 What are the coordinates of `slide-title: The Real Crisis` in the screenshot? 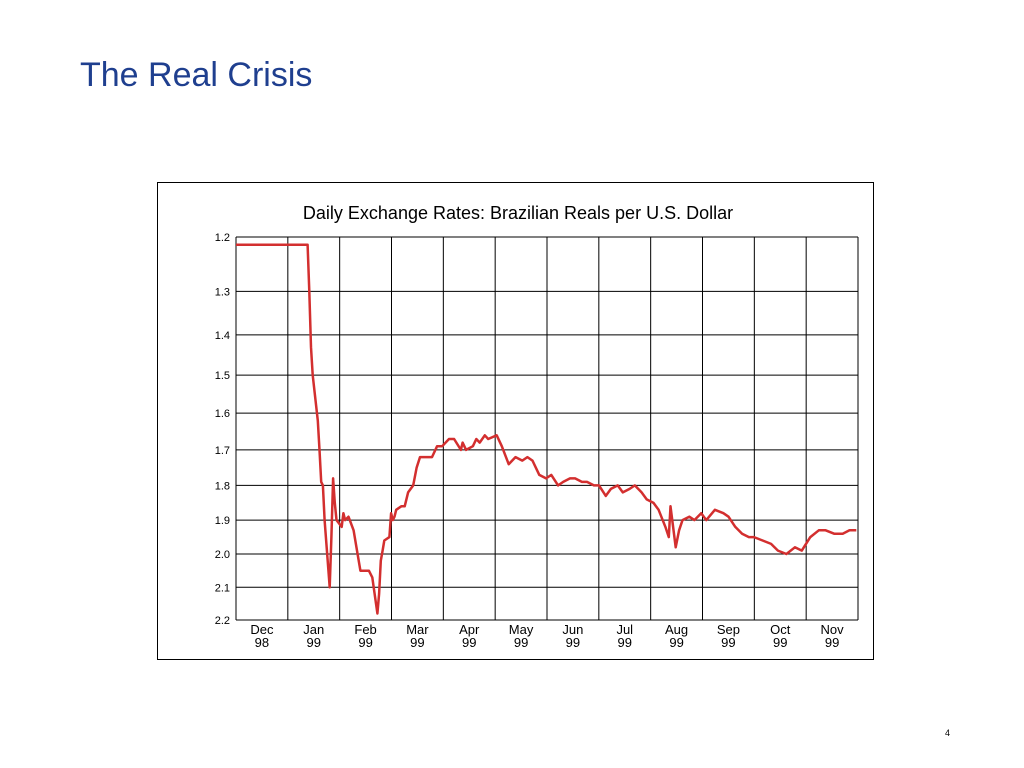 It's located at (196, 75).